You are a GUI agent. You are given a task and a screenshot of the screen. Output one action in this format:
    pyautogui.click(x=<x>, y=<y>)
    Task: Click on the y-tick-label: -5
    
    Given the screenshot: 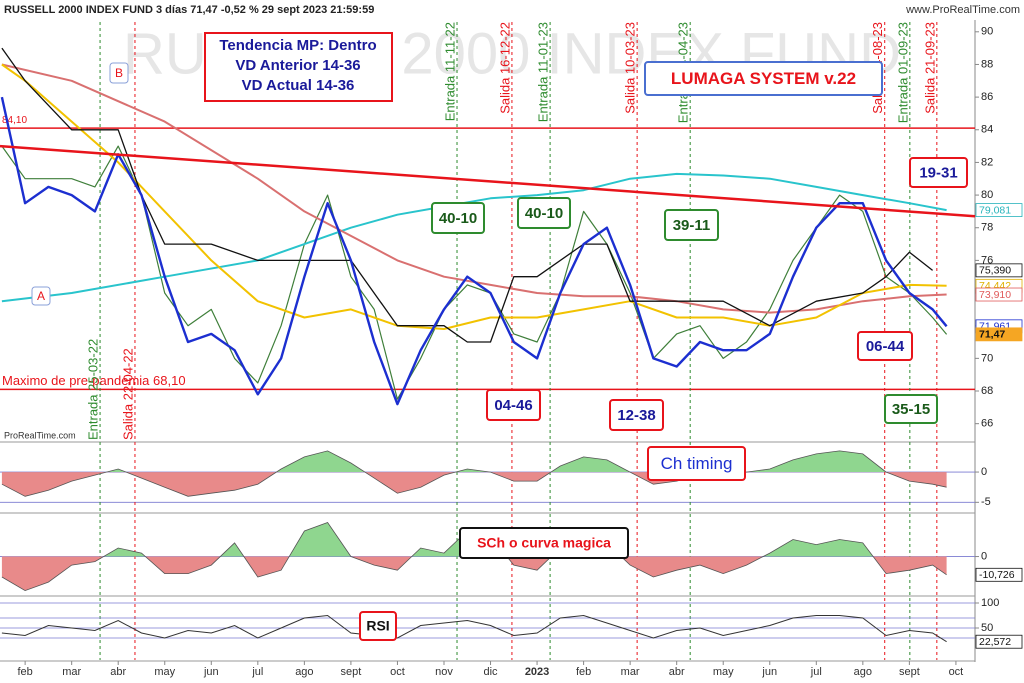 What is the action you would take?
    pyautogui.click(x=986, y=502)
    